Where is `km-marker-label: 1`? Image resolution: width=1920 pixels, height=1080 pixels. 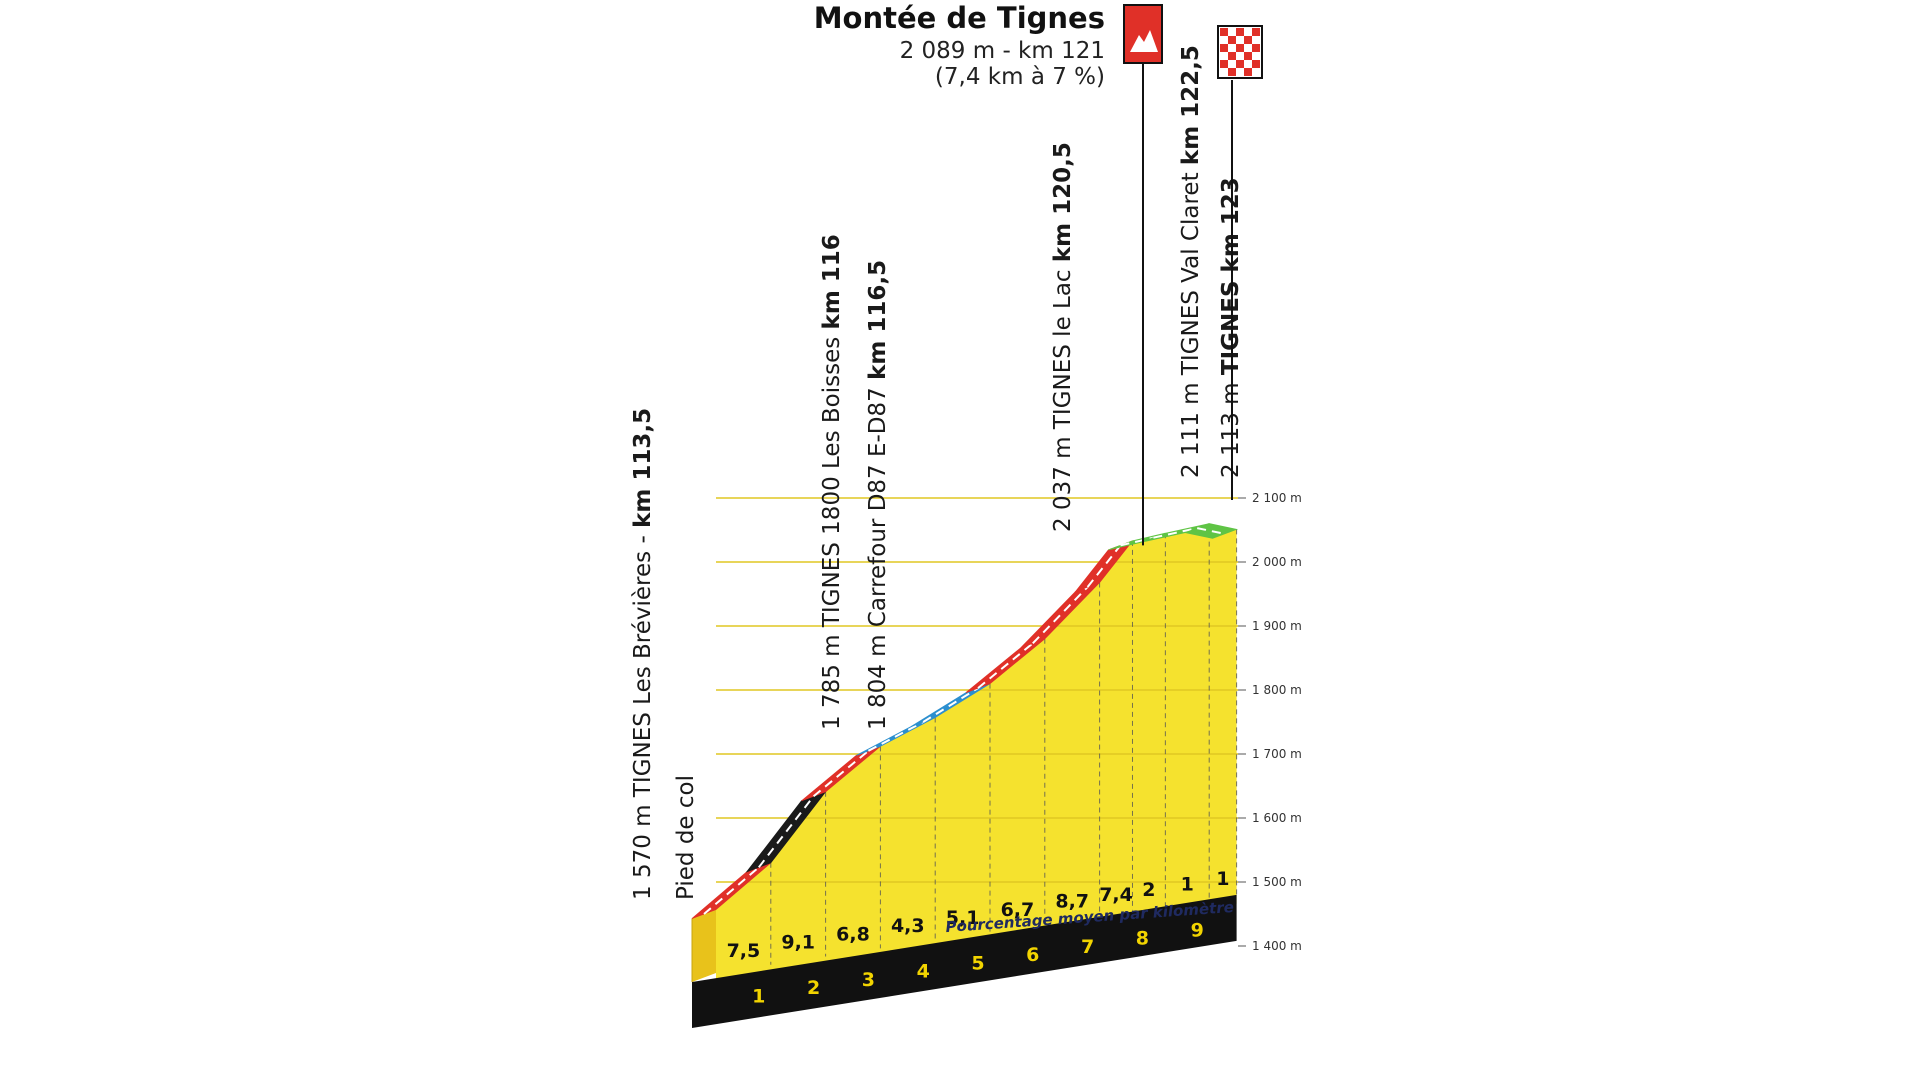 km-marker-label: 1 is located at coordinates (758, 996).